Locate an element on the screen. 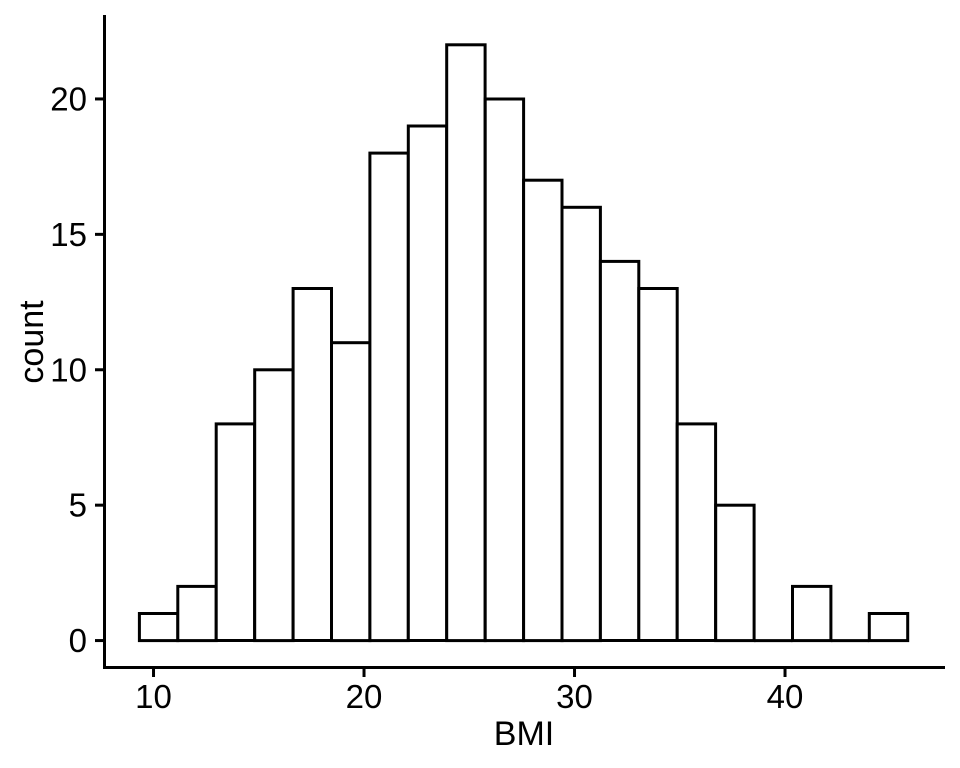 Image resolution: width=960 pixels, height=768 pixels. x-tick-label: 20 is located at coordinates (364, 696).